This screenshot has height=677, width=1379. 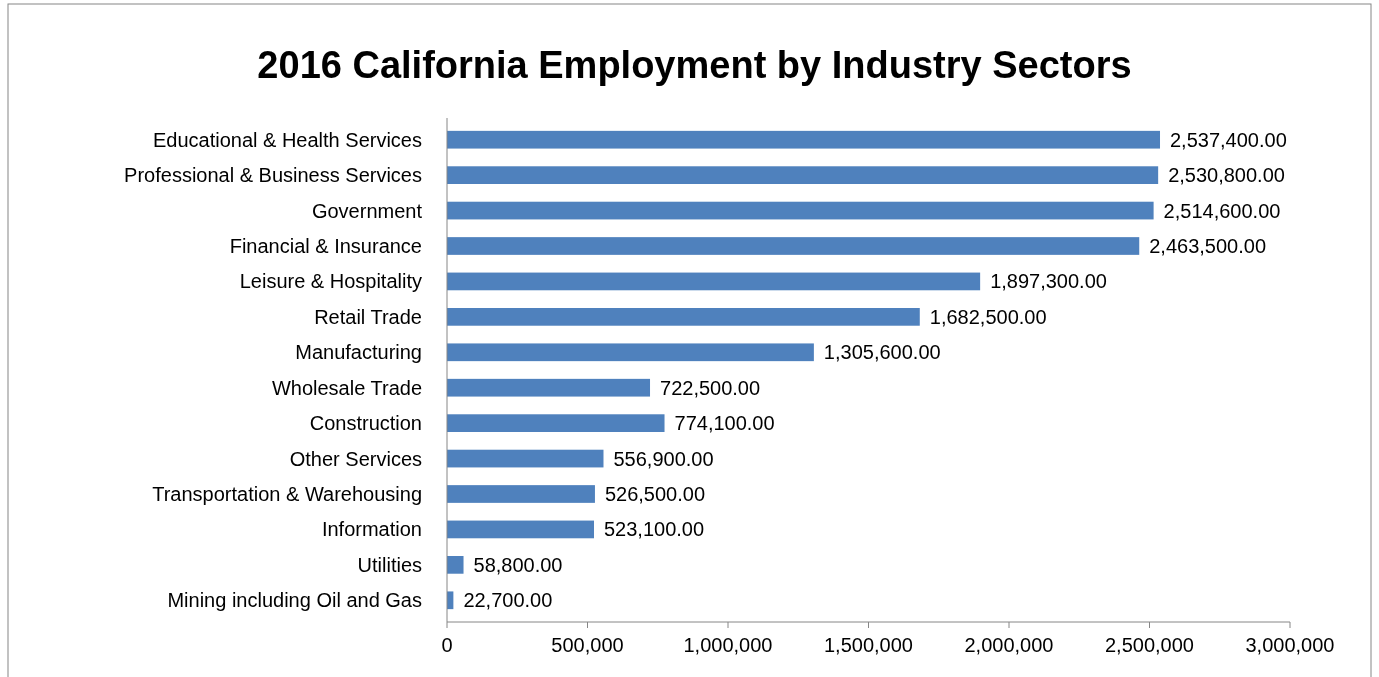 What do you see at coordinates (663, 458) in the screenshot?
I see `data-label: 556,900.00` at bounding box center [663, 458].